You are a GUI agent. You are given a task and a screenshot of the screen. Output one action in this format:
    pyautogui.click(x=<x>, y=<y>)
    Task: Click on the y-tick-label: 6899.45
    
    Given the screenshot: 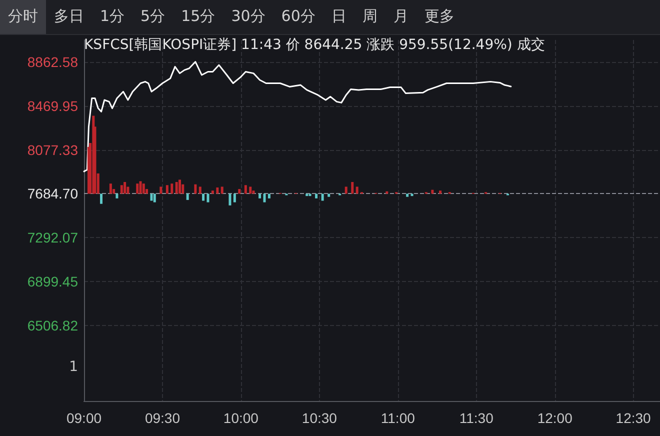 What is the action you would take?
    pyautogui.click(x=52, y=281)
    